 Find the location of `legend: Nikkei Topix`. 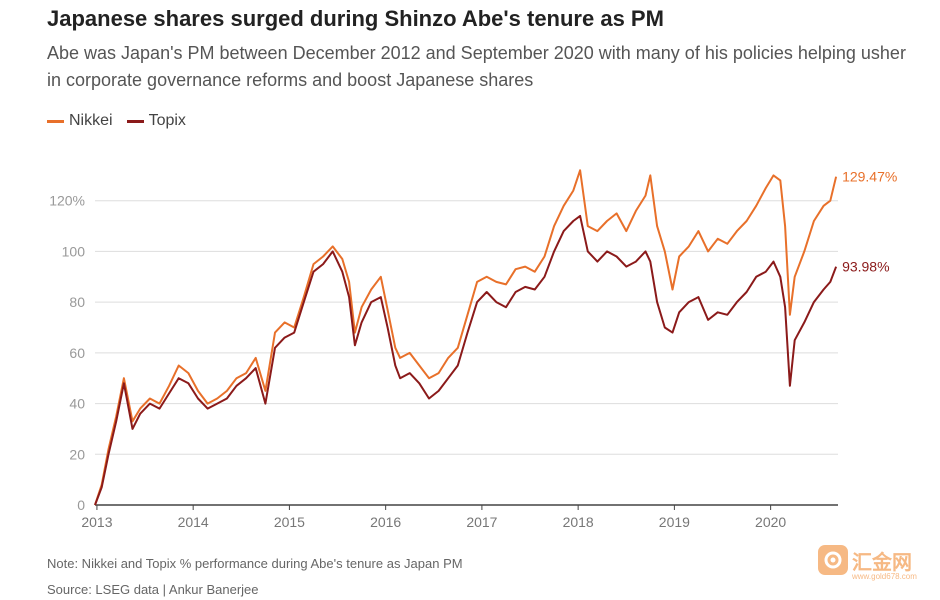

legend: Nikkei Topix is located at coordinates (116, 121).